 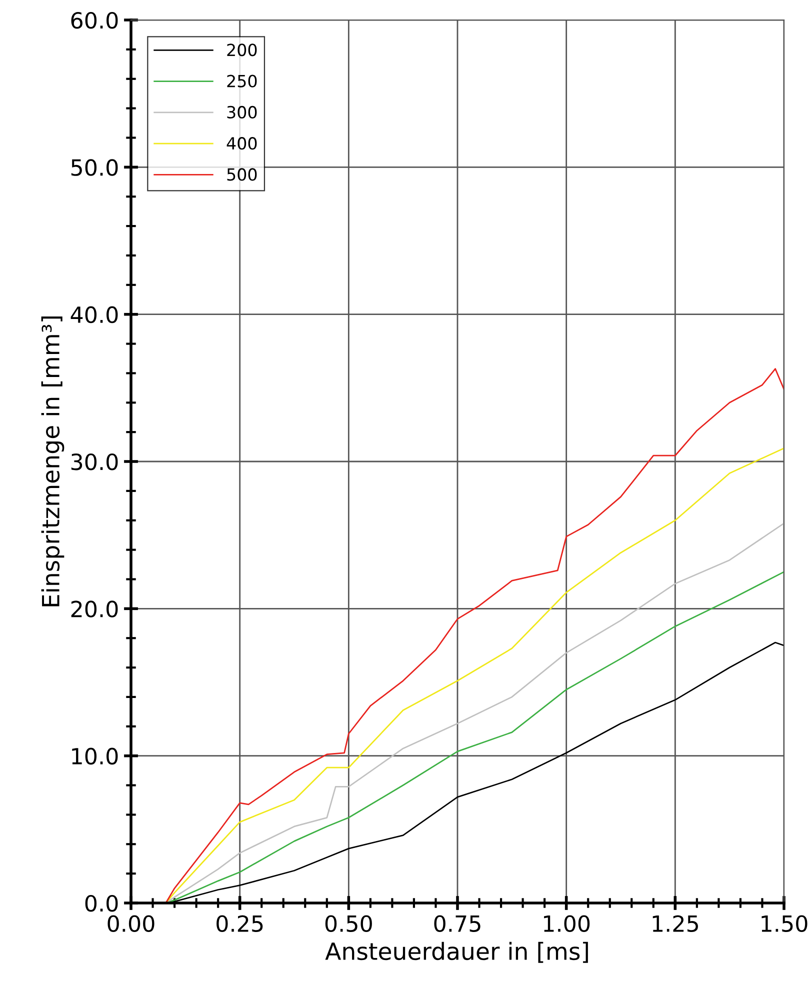 What do you see at coordinates (239, 923) in the screenshot?
I see `x-tick-label: 0.25` at bounding box center [239, 923].